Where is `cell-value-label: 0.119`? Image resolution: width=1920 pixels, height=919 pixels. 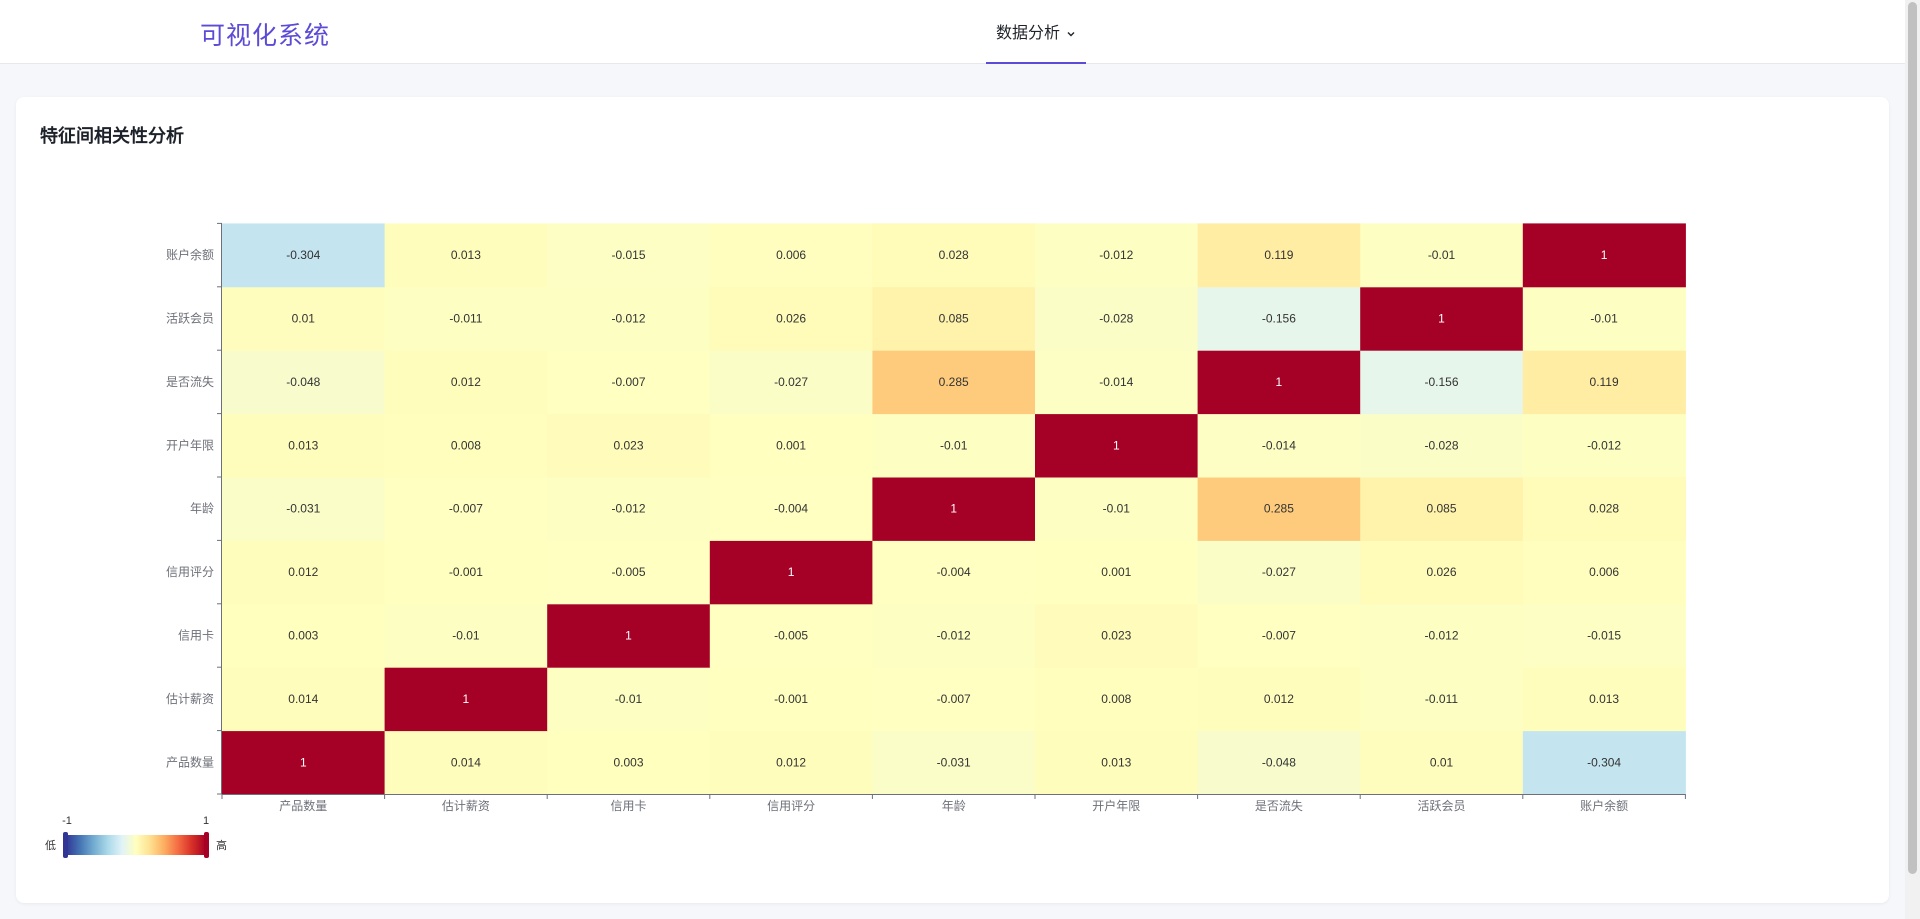
cell-value-label: 0.119 is located at coordinates (1278, 255).